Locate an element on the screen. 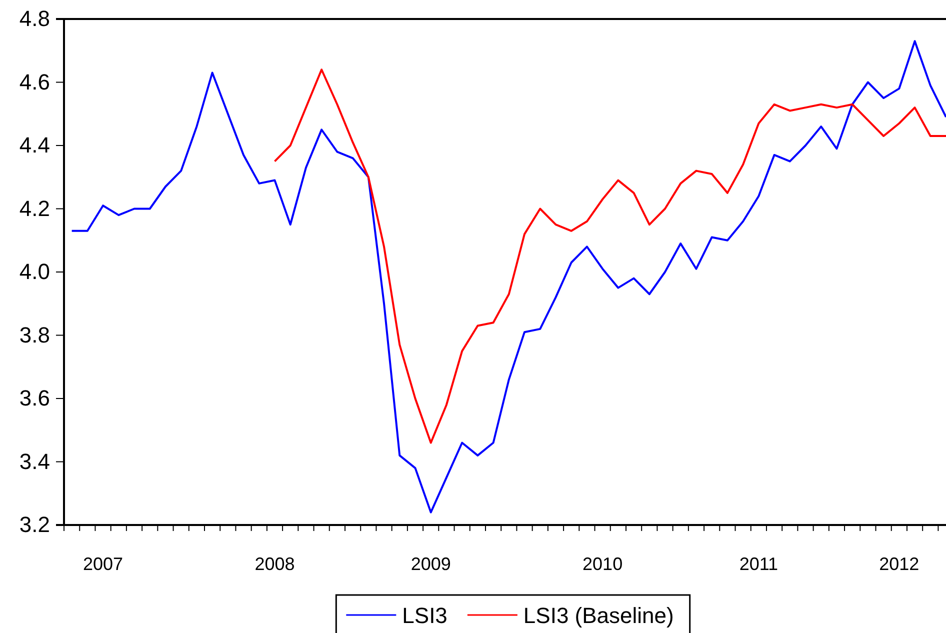 The image size is (946, 633). y-tick-label: 4.8 is located at coordinates (34, 19).